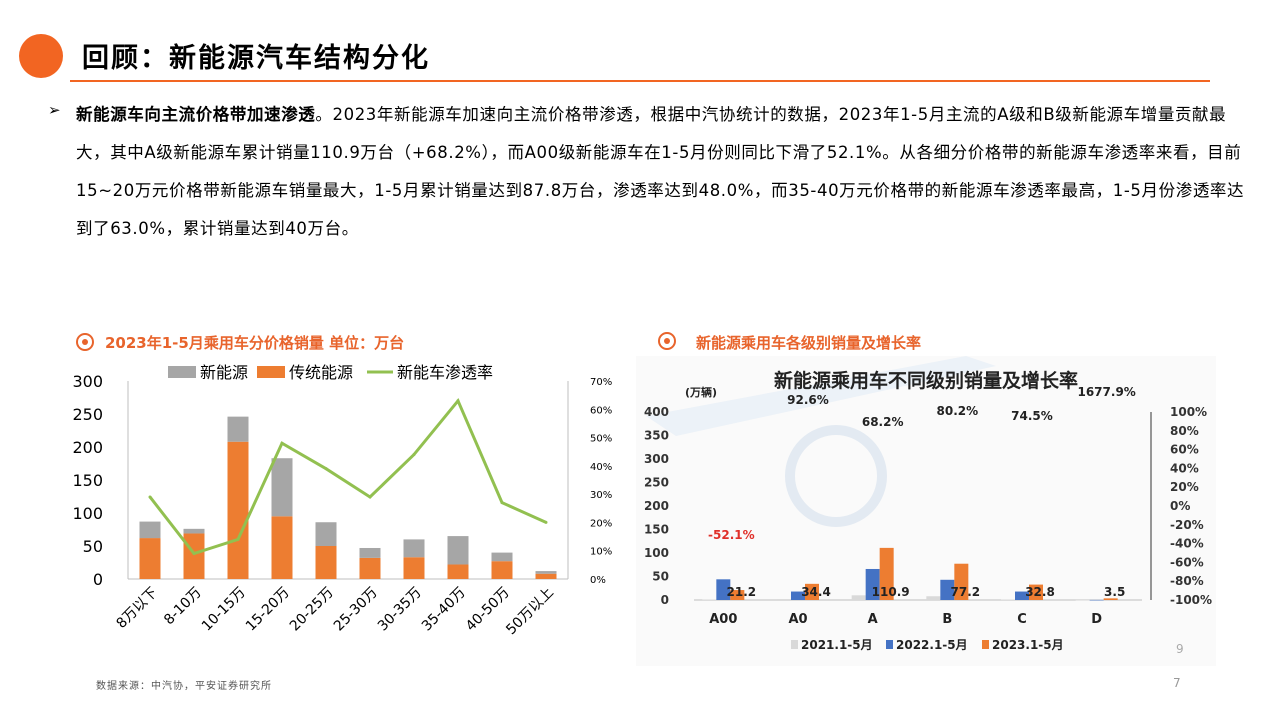 The image size is (1280, 720). Describe the element at coordinates (98, 579) in the screenshot. I see `y-tick-label: 0` at that location.